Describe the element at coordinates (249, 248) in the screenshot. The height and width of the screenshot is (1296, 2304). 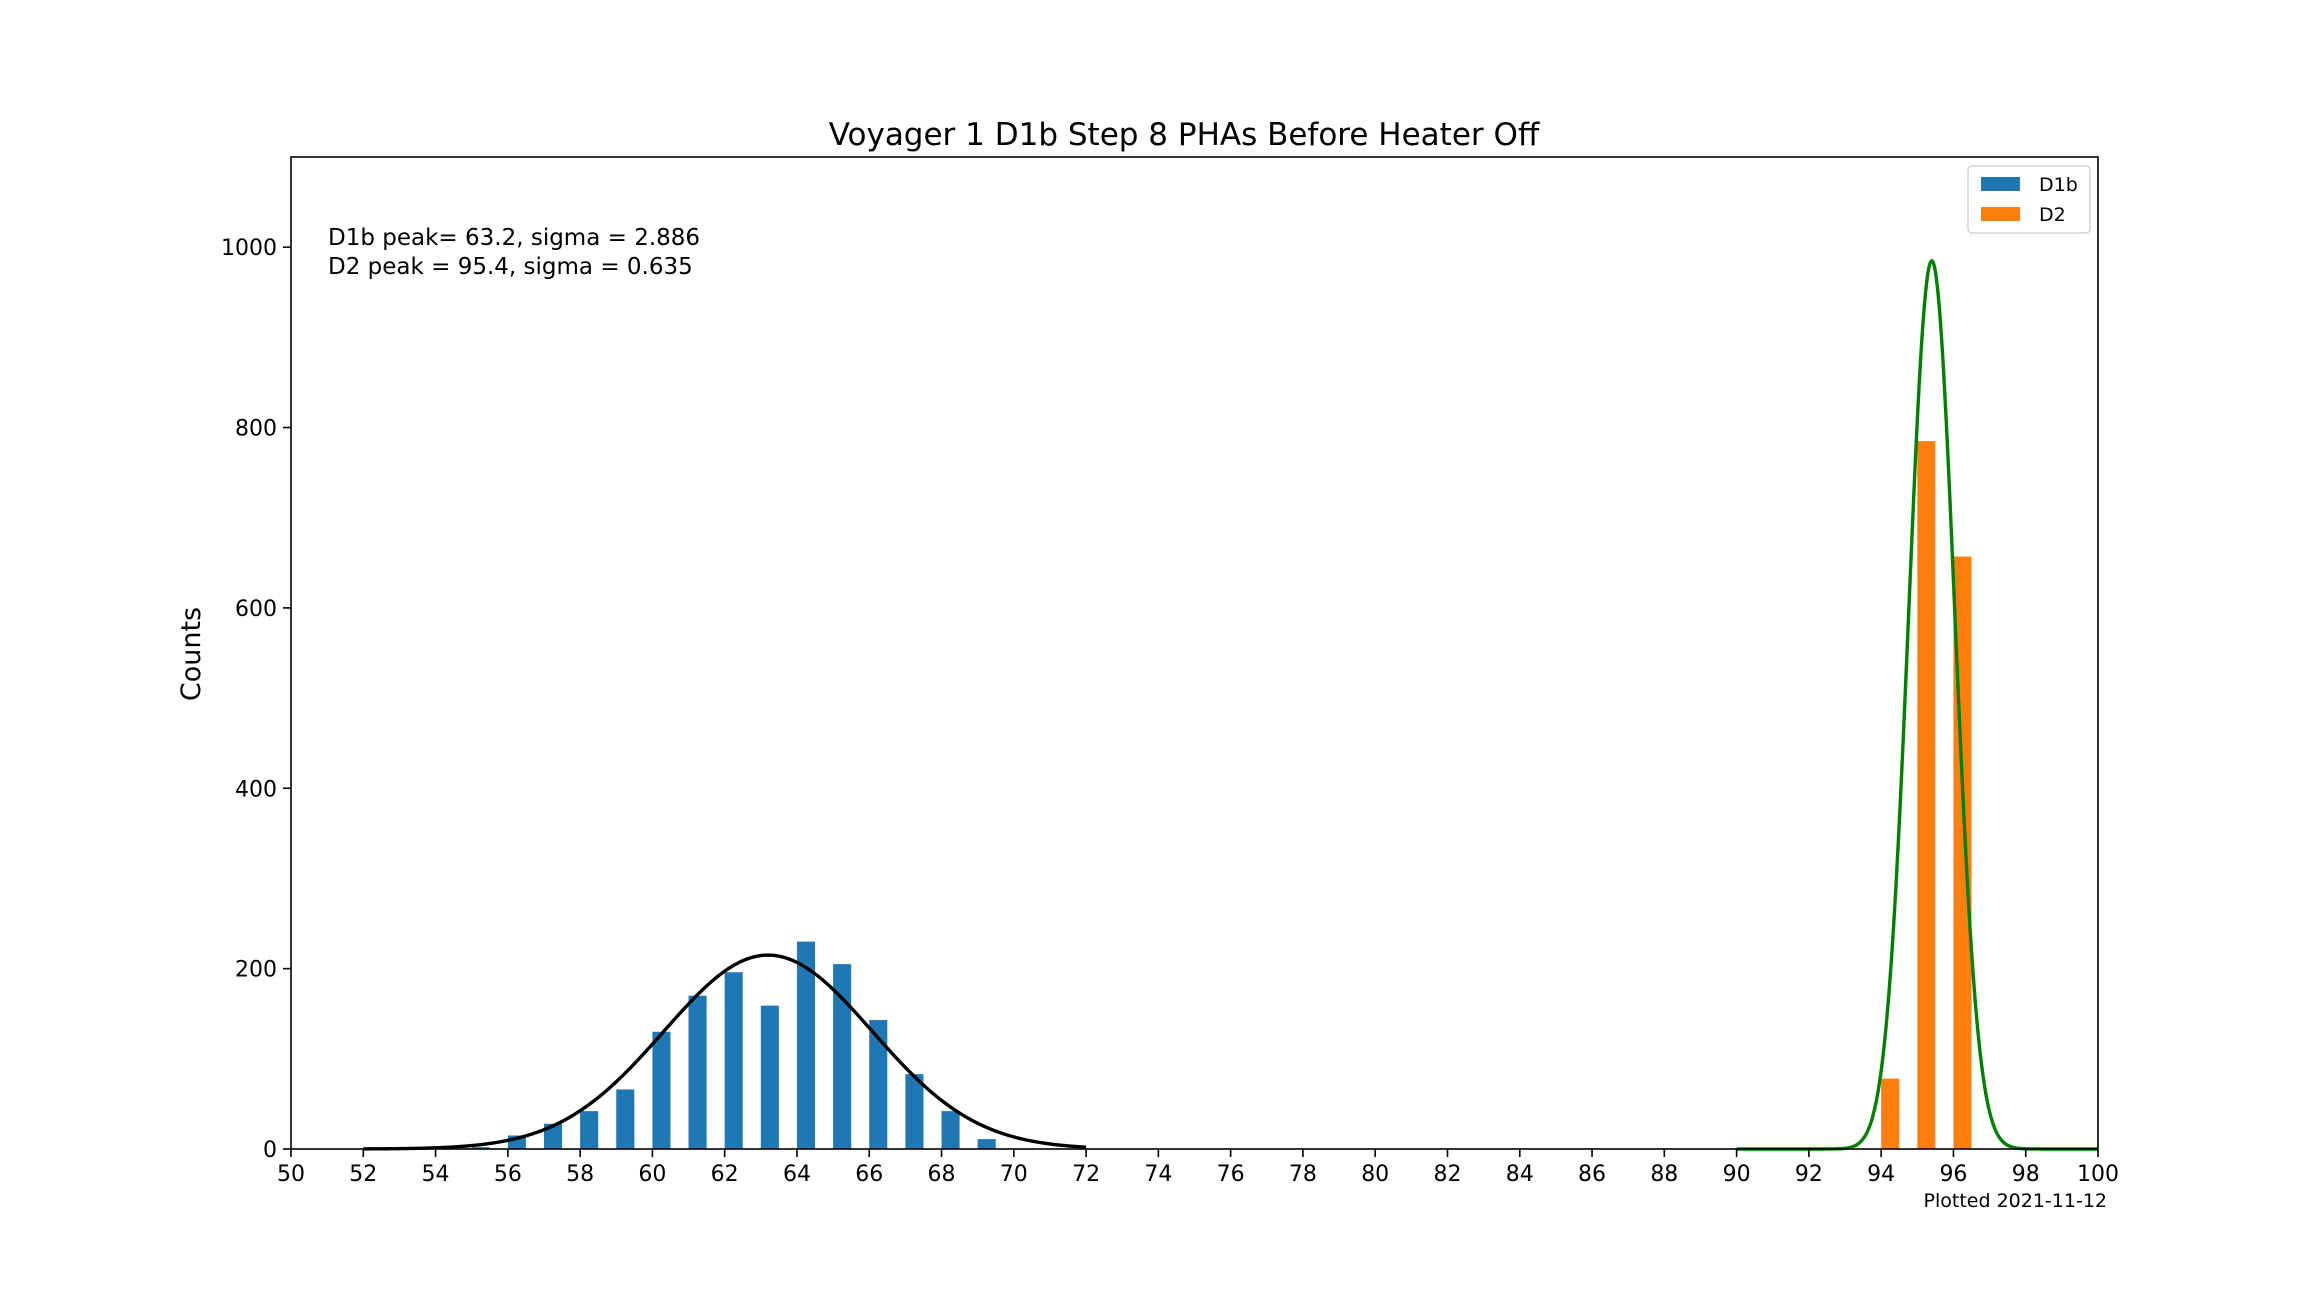
I see `y-tick-label-1000: 1000` at that location.